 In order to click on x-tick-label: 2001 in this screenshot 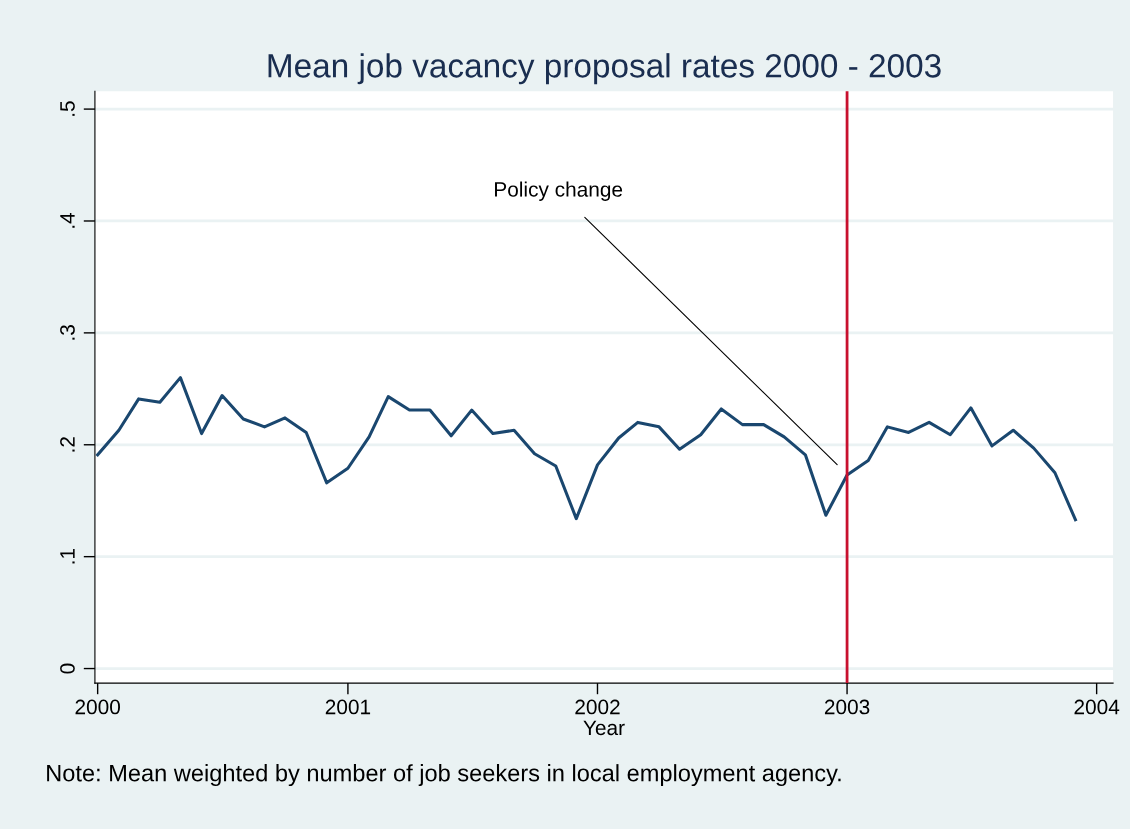, I will do `click(348, 707)`.